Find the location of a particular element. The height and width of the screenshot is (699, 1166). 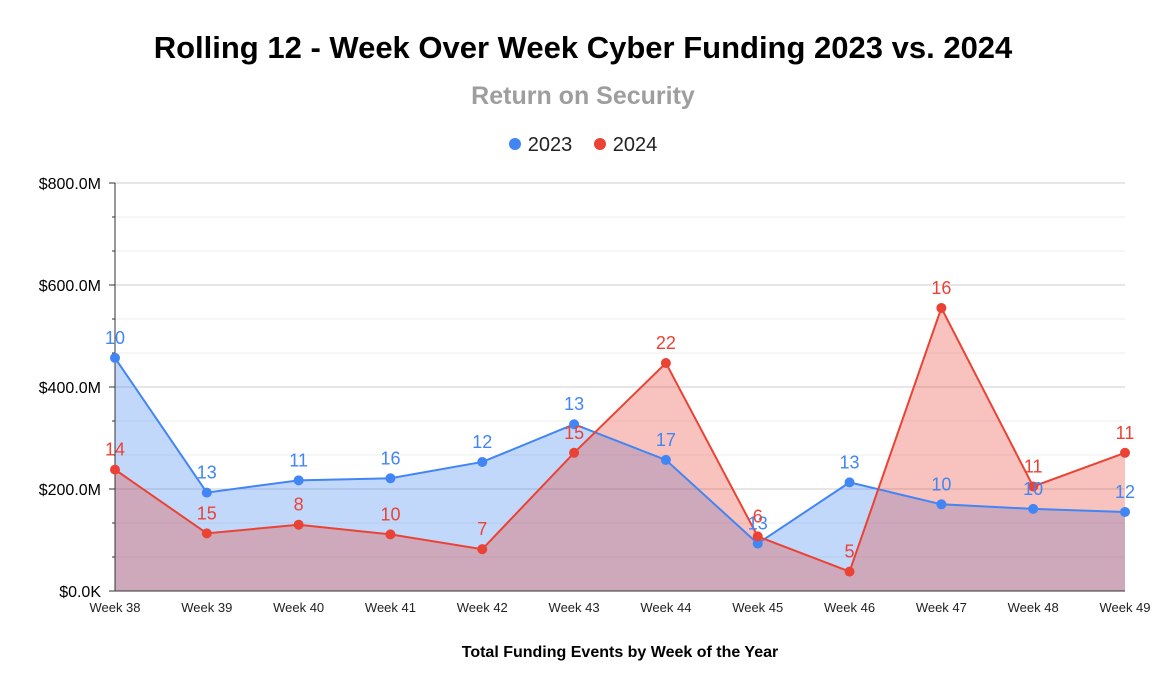

data-label-2023: 11 is located at coordinates (298, 460).